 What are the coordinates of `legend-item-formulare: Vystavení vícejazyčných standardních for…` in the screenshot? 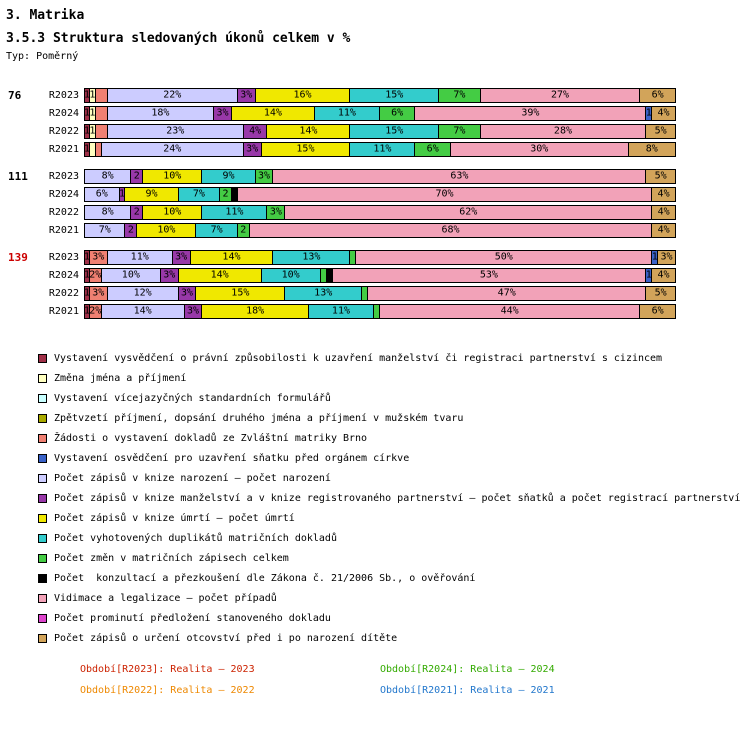 It's located at (394, 398).